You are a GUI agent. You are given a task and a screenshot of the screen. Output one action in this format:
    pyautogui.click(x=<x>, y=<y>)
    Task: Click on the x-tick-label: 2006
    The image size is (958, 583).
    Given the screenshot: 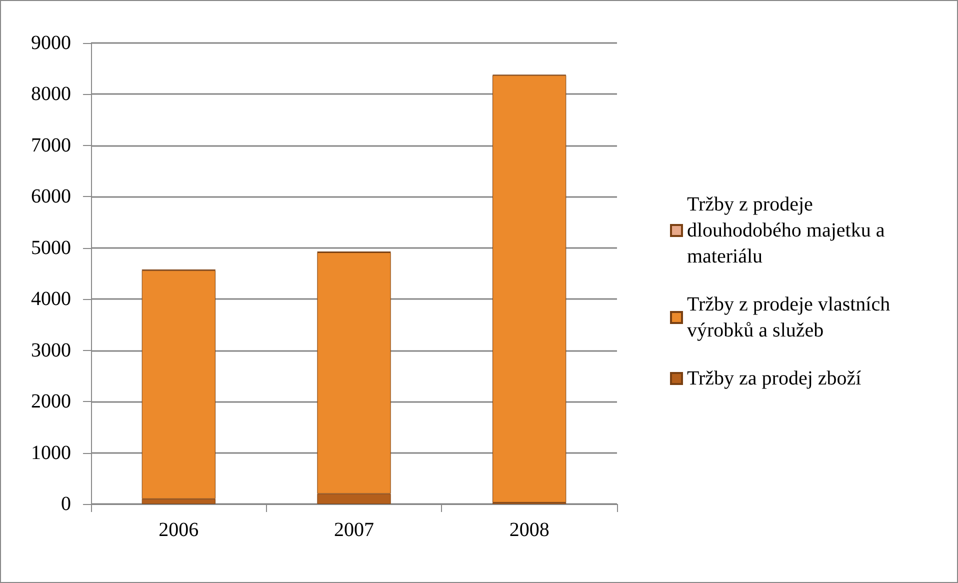 What is the action you would take?
    pyautogui.click(x=178, y=530)
    